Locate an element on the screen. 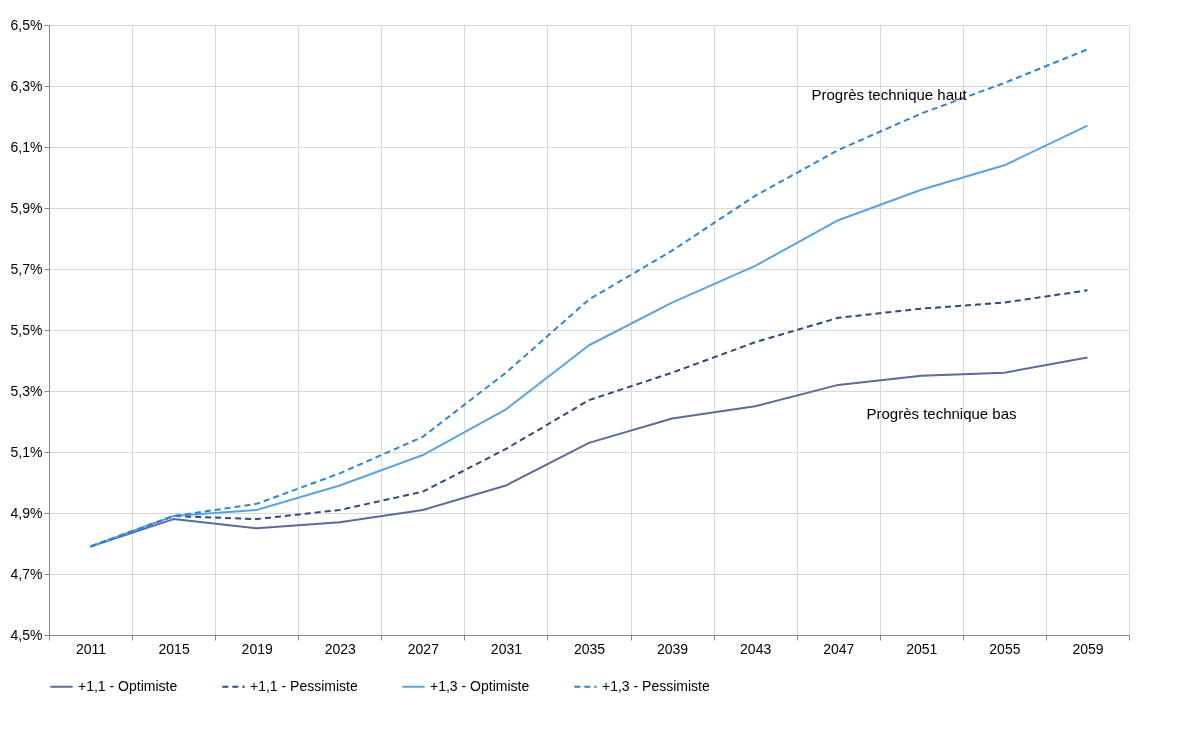  x-tick-label: 2023 is located at coordinates (340, 648).